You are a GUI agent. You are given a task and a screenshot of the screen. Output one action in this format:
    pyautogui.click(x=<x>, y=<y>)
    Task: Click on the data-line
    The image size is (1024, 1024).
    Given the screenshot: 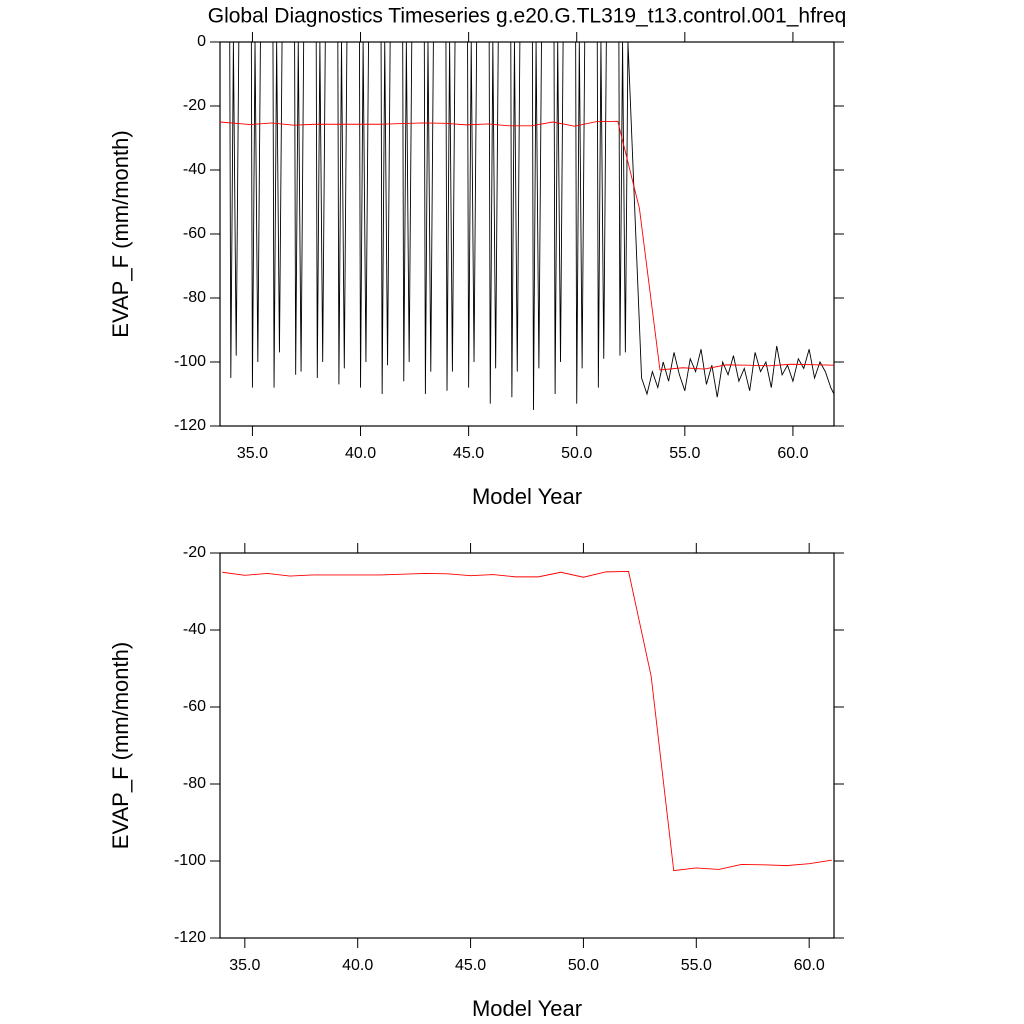 What is the action you would take?
    pyautogui.click(x=527, y=245)
    